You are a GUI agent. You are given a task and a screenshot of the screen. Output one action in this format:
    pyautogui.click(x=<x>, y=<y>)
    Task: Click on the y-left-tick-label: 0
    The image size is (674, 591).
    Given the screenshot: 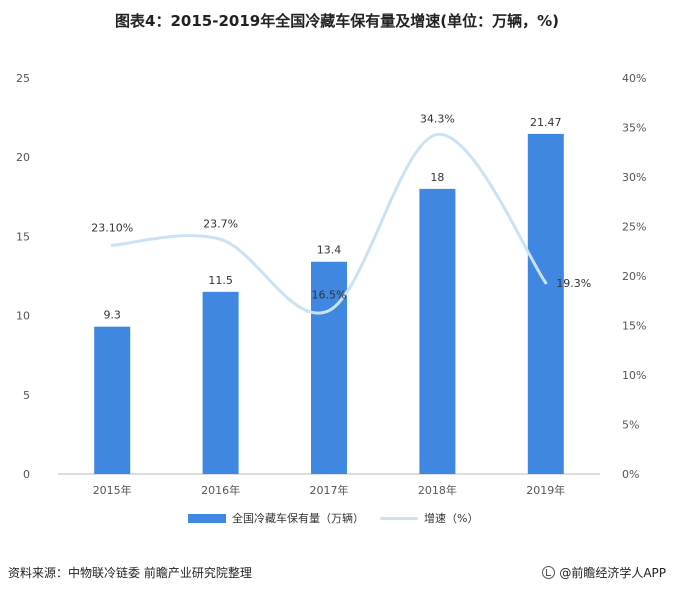 What is the action you would take?
    pyautogui.click(x=26, y=474)
    